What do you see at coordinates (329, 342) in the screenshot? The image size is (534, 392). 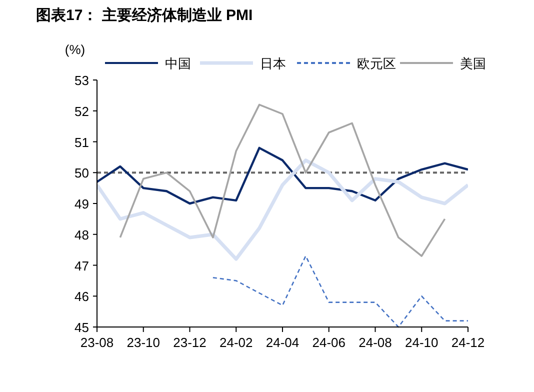 I see `x-tick-label: 24-06` at bounding box center [329, 342].